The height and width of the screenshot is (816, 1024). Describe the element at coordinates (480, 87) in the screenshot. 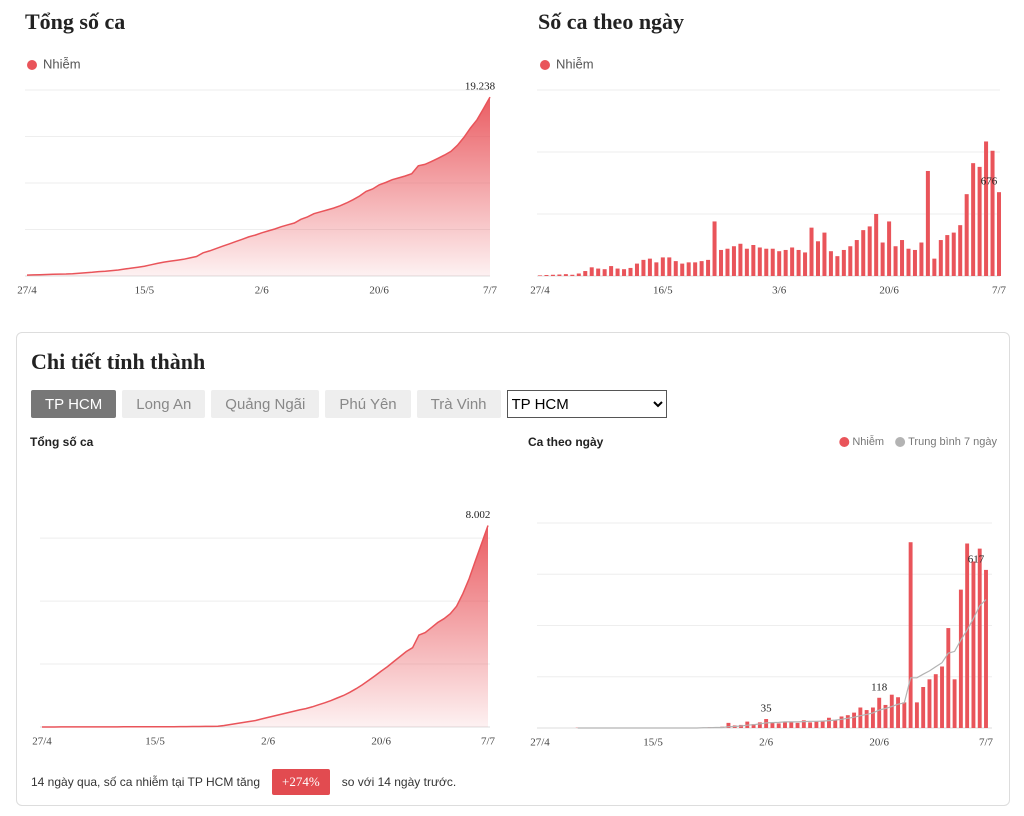

I see `data-label: 19.238` at that location.